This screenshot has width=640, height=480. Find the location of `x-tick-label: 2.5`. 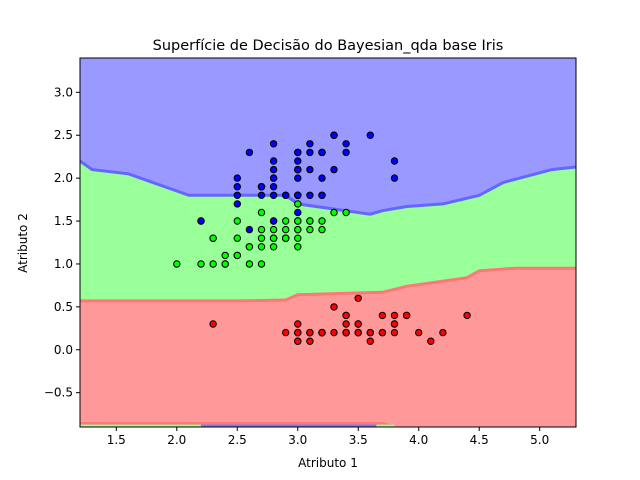

x-tick-label: 2.5 is located at coordinates (237, 440).